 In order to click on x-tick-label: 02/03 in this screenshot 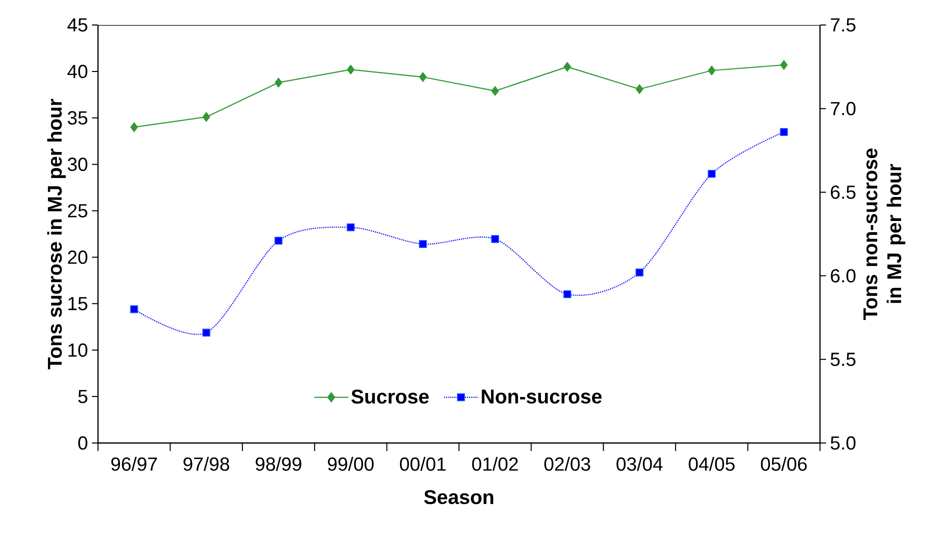, I will do `click(567, 463)`.